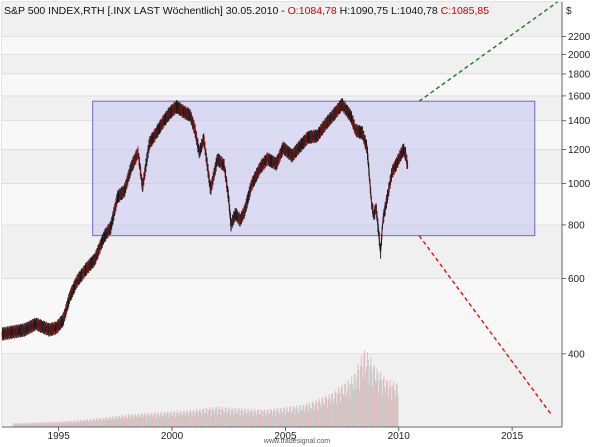 This screenshot has height=447, width=595. I want to click on y-tick-label: 1000, so click(579, 184).